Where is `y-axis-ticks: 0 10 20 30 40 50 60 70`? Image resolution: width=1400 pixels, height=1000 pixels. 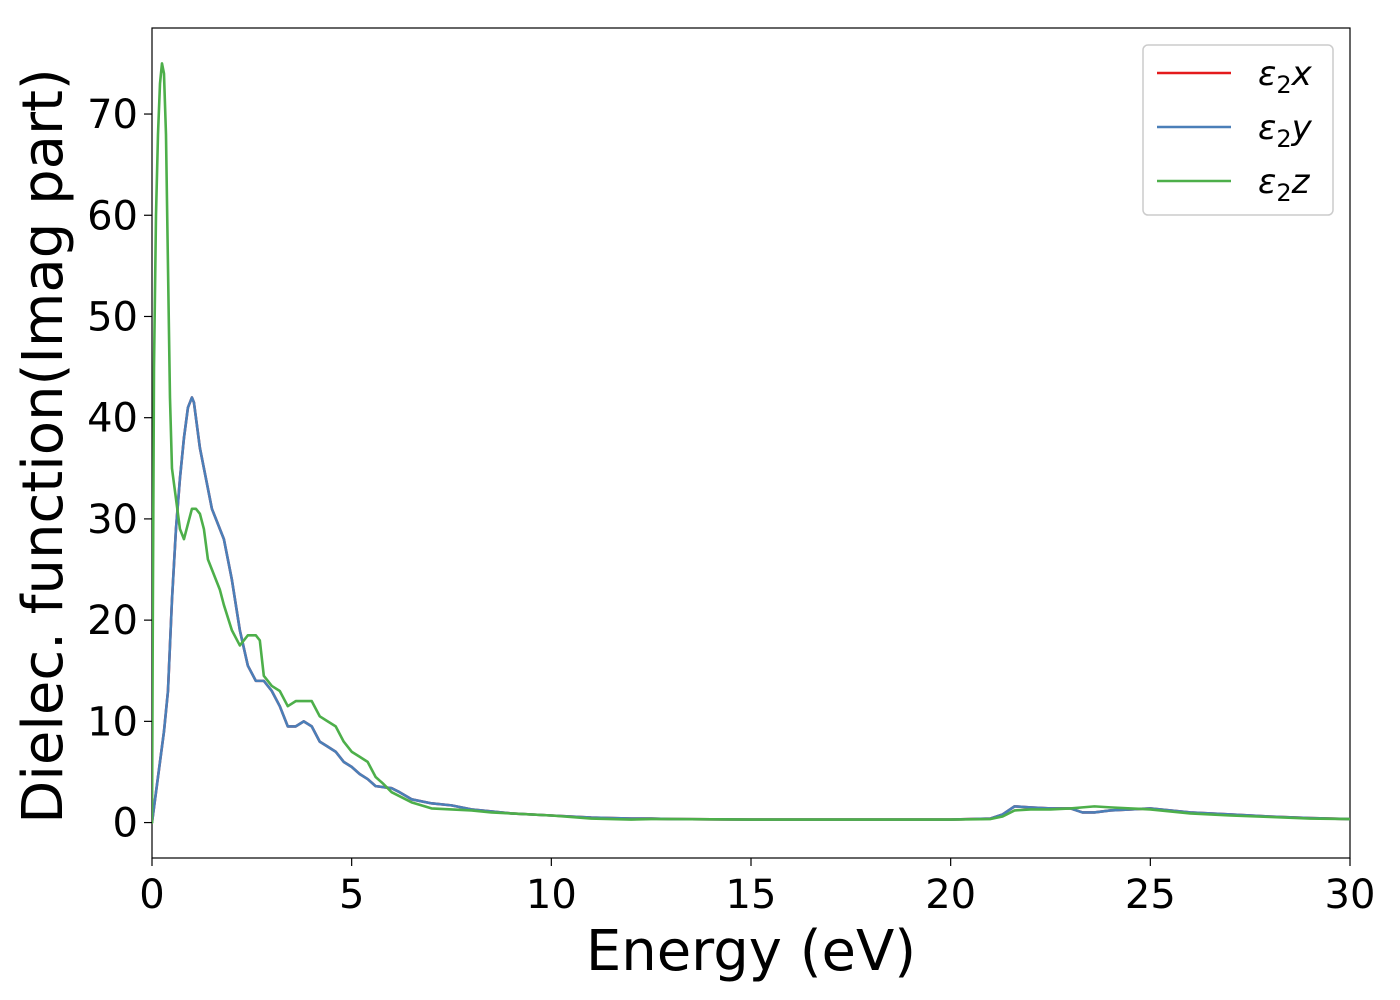
y-axis-ticks: 0 10 20 30 40 50 60 70 is located at coordinates (119, 469).